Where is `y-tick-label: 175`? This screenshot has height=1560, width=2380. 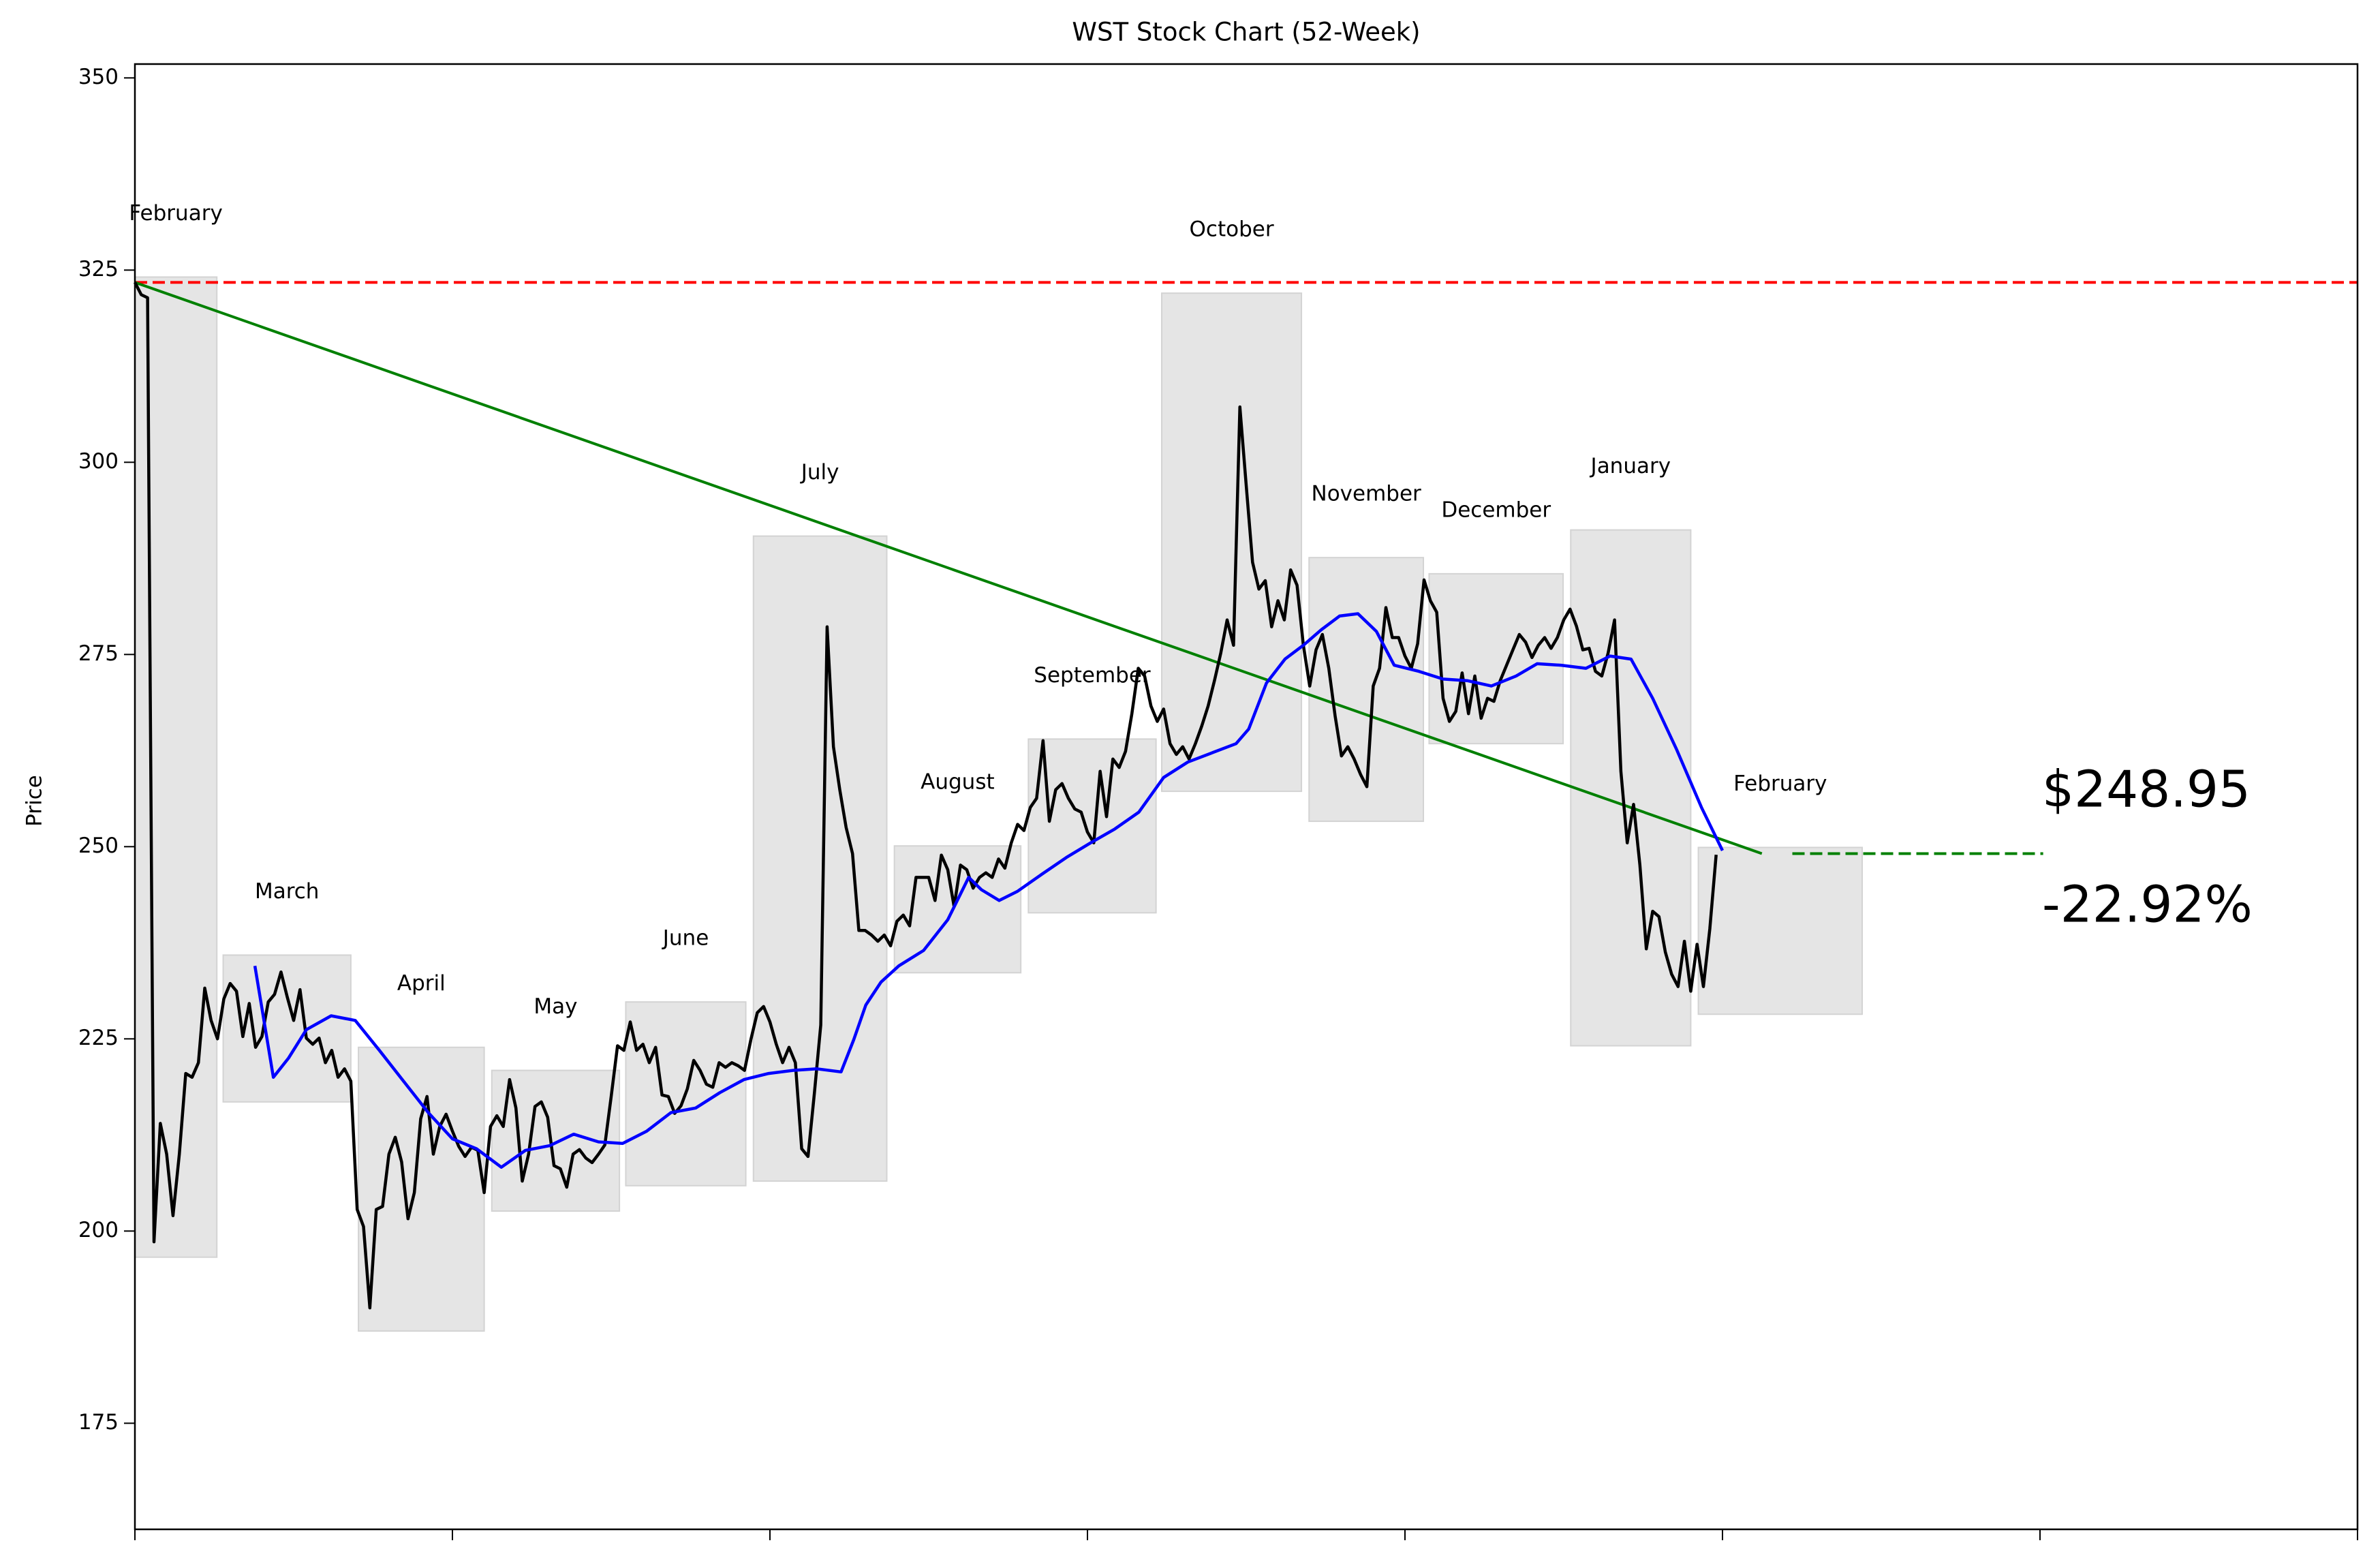 y-tick-label: 175 is located at coordinates (98, 1422).